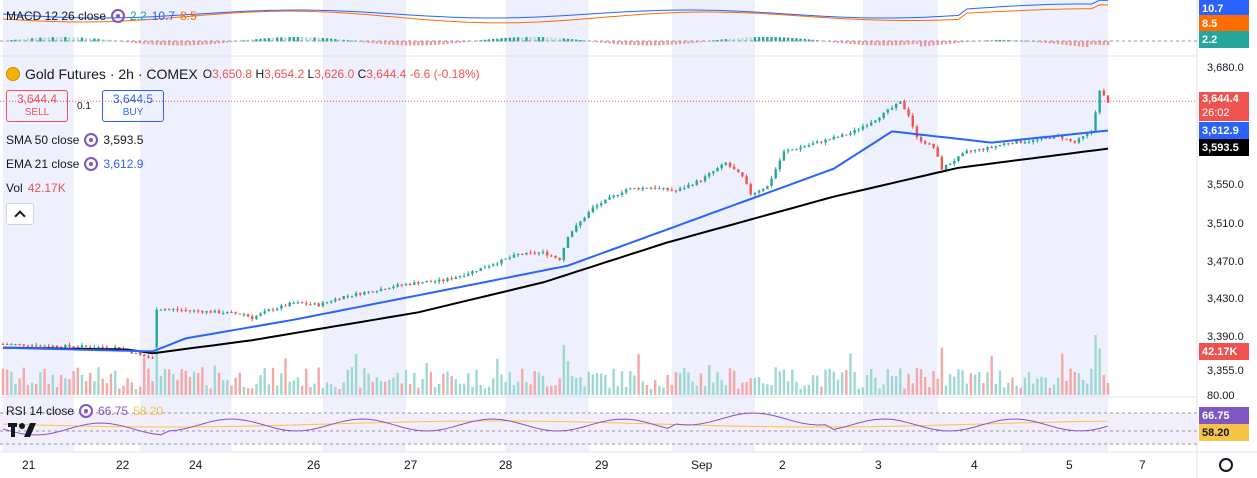 The width and height of the screenshot is (1257, 478). I want to click on sma-settings-icon, so click(91, 140).